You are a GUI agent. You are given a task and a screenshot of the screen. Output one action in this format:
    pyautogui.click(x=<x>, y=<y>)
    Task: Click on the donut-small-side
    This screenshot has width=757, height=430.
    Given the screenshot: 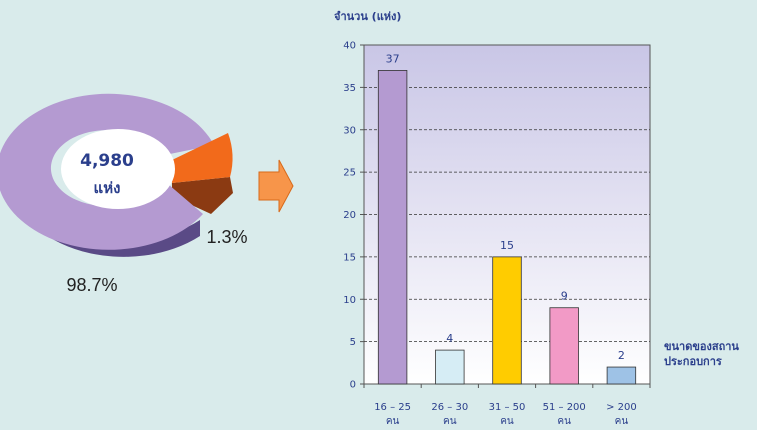 What is the action you would take?
    pyautogui.click(x=202, y=195)
    